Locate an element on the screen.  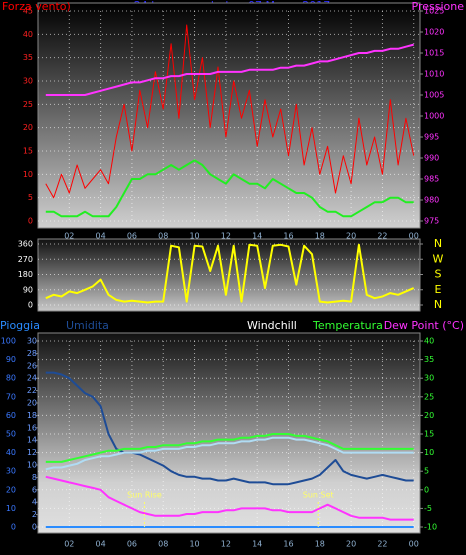
y2-tick-label: 1005 is located at coordinates (434, 95).